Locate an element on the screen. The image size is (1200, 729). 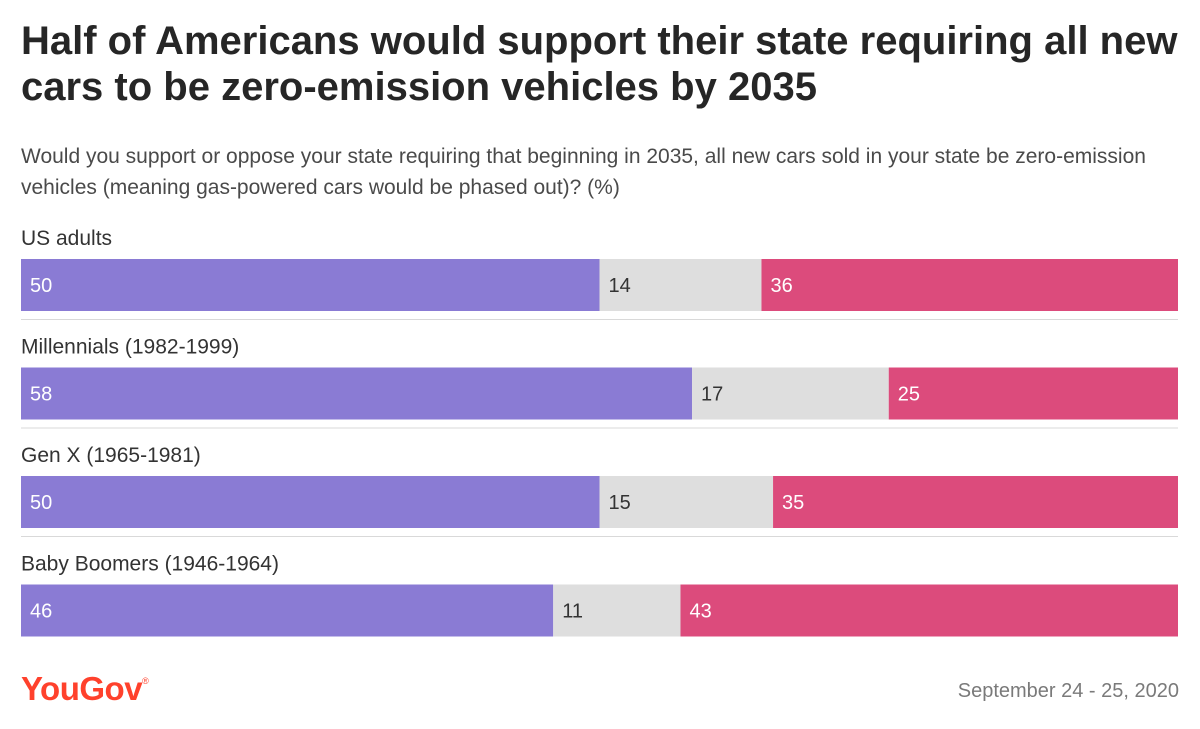
data-label: 14 is located at coordinates (620, 286).